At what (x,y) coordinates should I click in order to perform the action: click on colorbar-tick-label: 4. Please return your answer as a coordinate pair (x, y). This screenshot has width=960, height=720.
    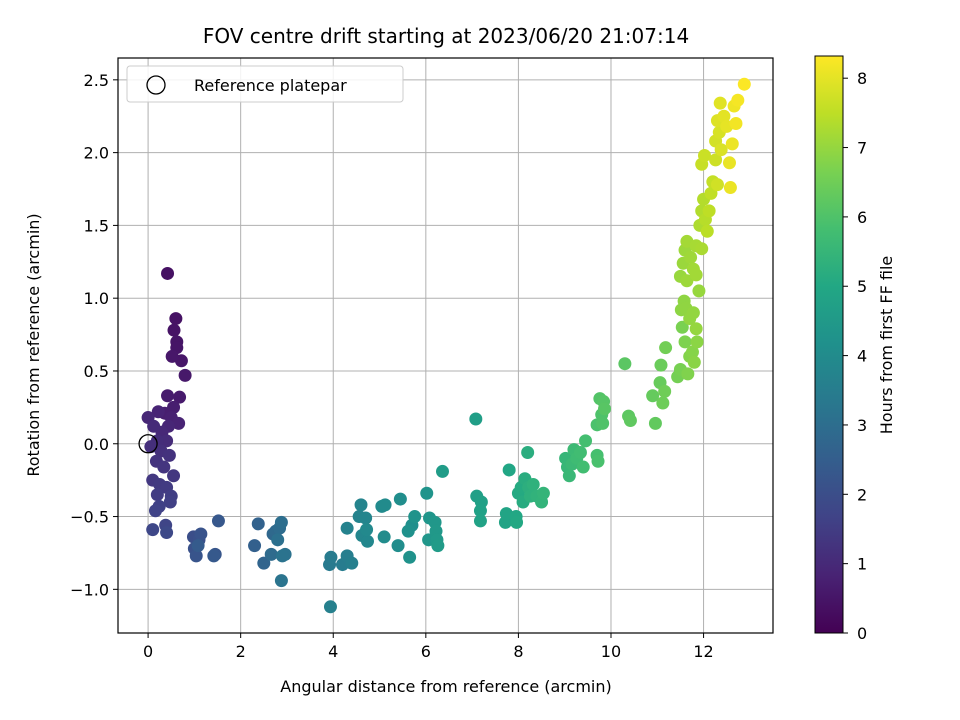
    Looking at the image, I should click on (862, 356).